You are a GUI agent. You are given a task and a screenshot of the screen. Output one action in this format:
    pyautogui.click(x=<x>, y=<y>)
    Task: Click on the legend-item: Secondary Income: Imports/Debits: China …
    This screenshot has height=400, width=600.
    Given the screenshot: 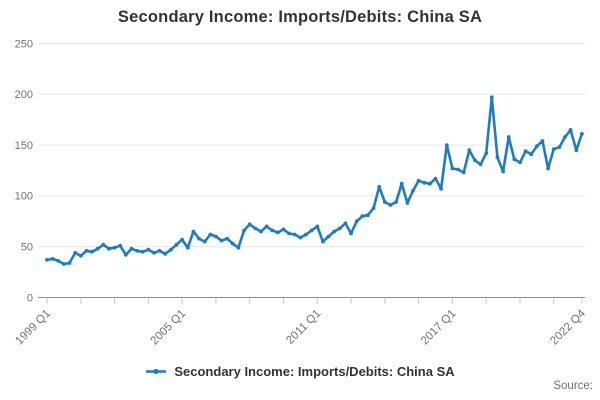 What is the action you would take?
    pyautogui.click(x=300, y=371)
    